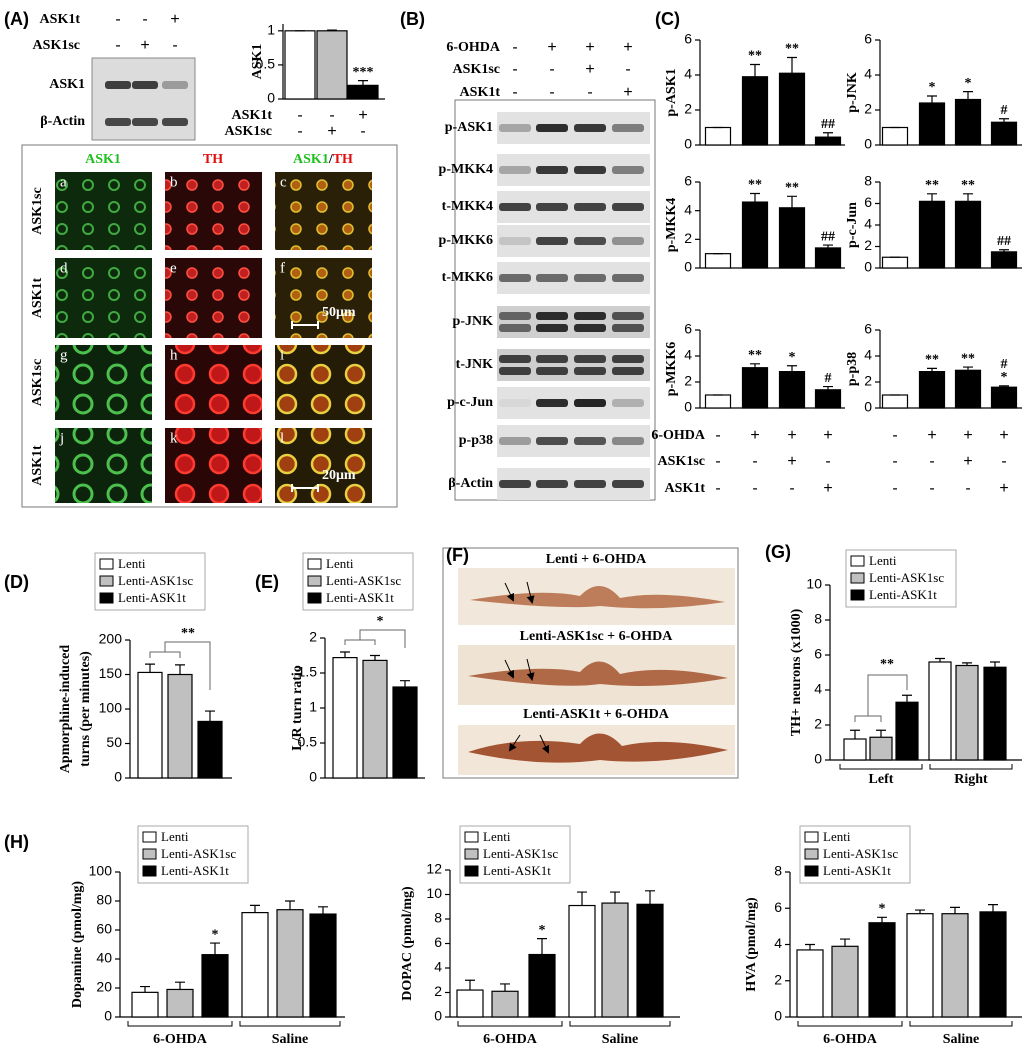 This screenshot has width=1034, height=1050. I want to click on significance: ##, so click(828, 124).